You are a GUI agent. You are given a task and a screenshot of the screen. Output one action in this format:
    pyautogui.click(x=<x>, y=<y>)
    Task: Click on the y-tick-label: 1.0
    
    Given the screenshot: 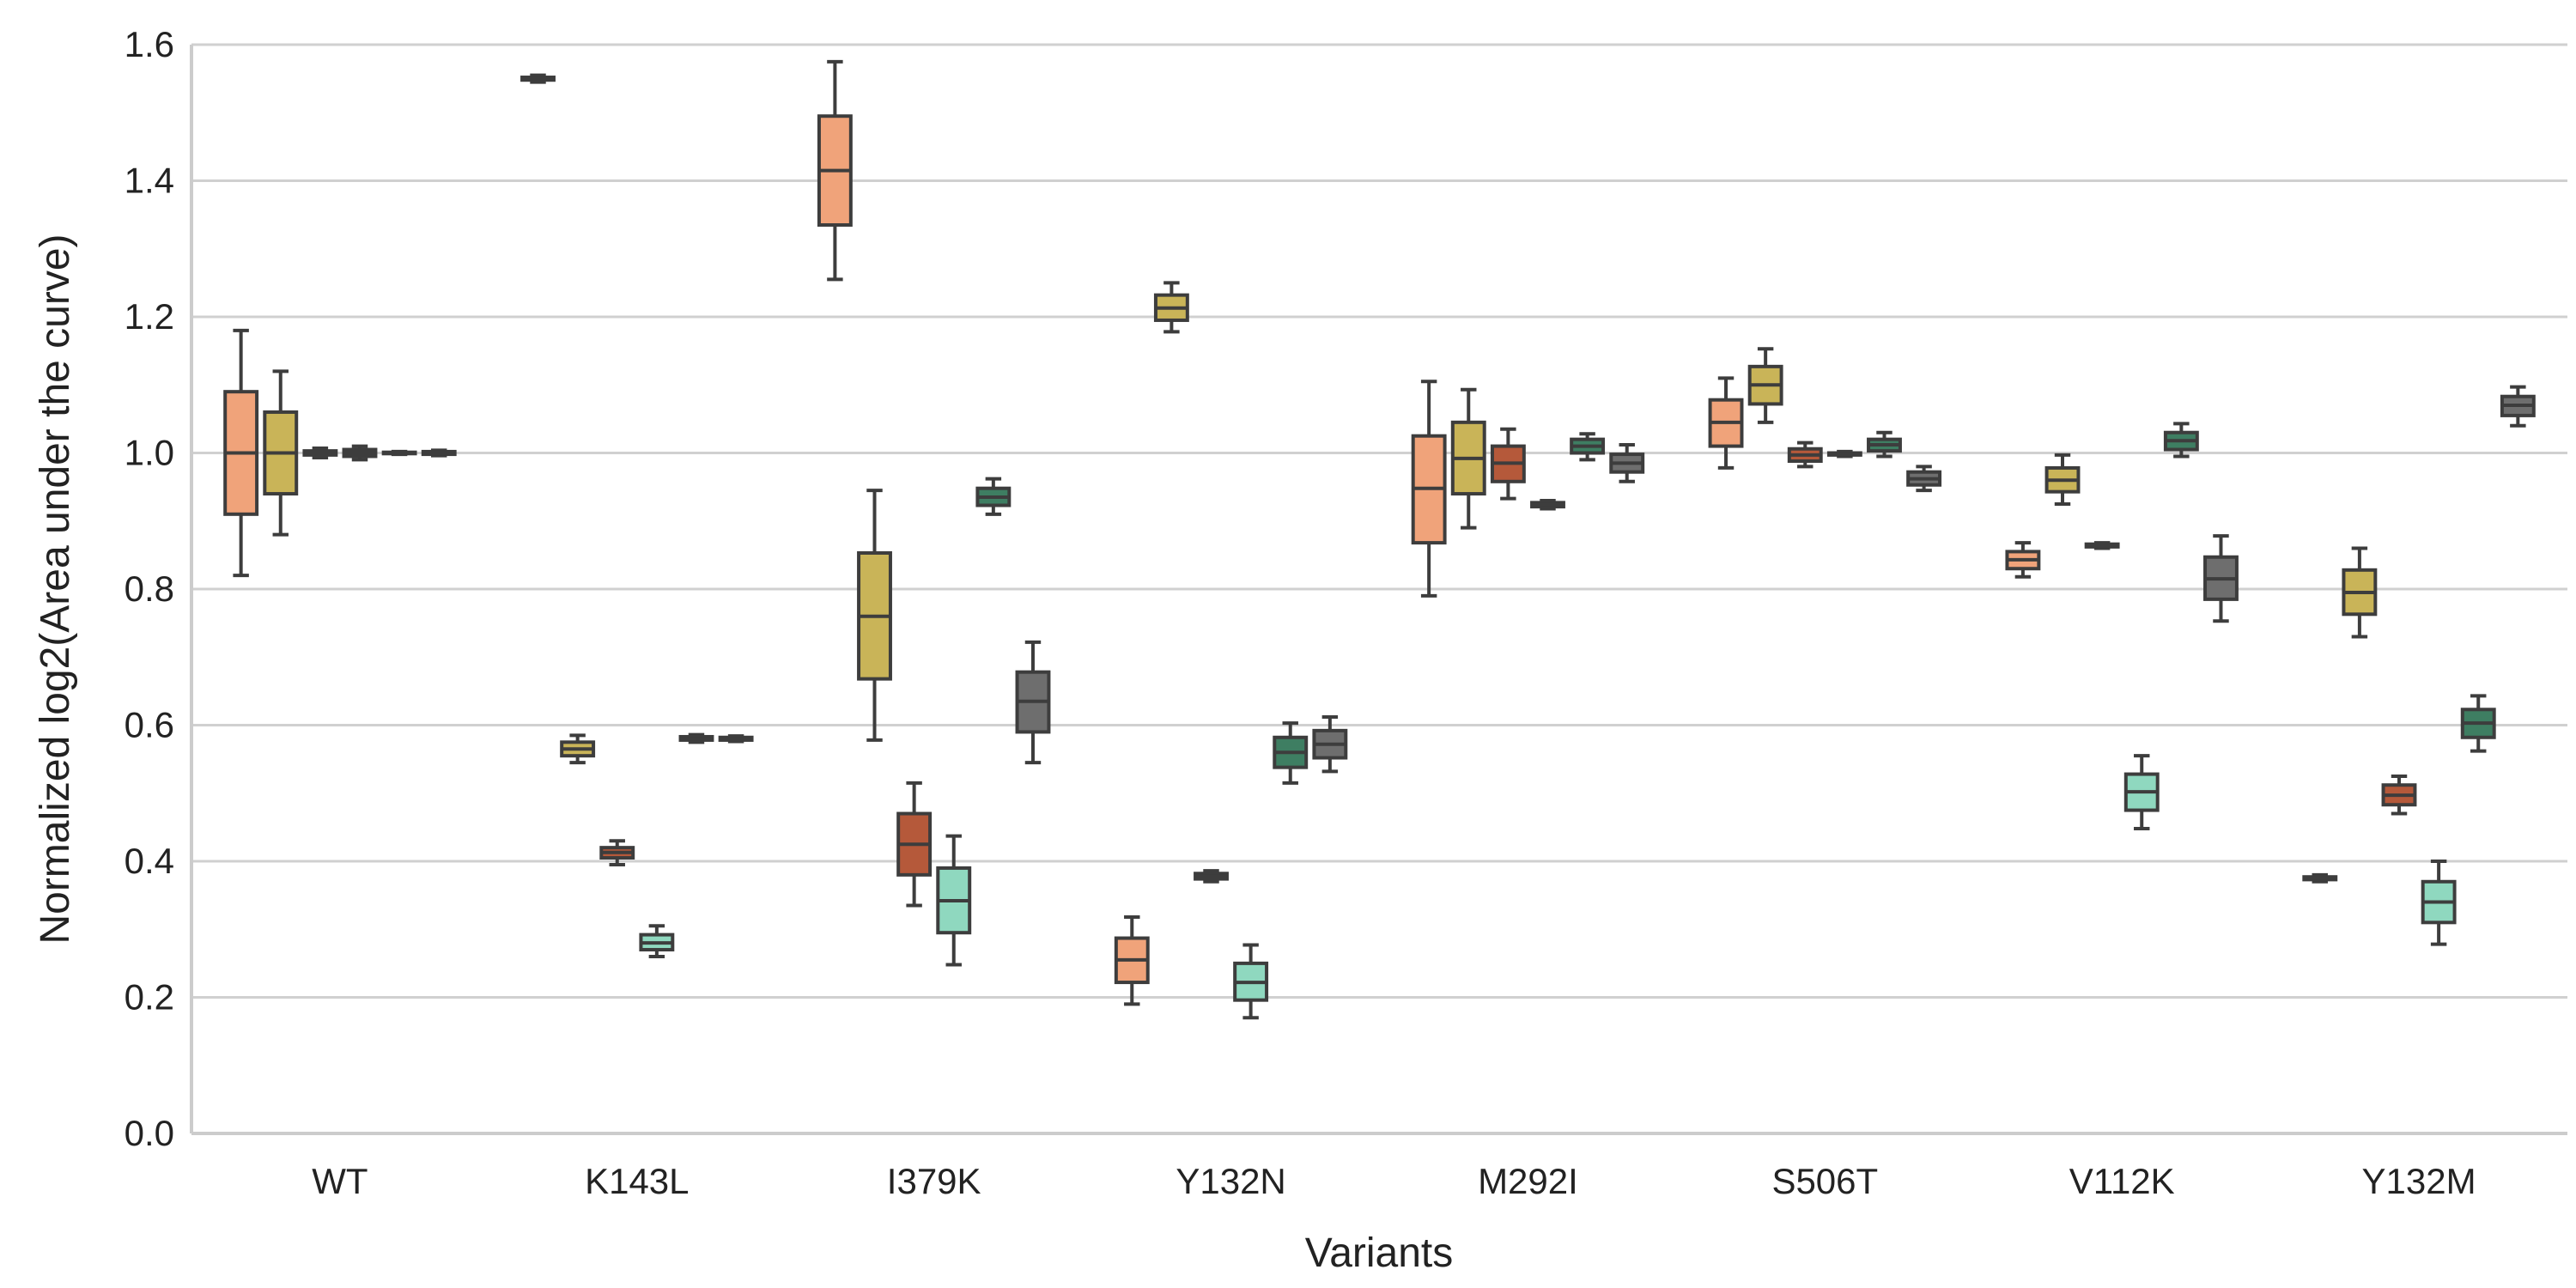 What is the action you would take?
    pyautogui.click(x=149, y=453)
    